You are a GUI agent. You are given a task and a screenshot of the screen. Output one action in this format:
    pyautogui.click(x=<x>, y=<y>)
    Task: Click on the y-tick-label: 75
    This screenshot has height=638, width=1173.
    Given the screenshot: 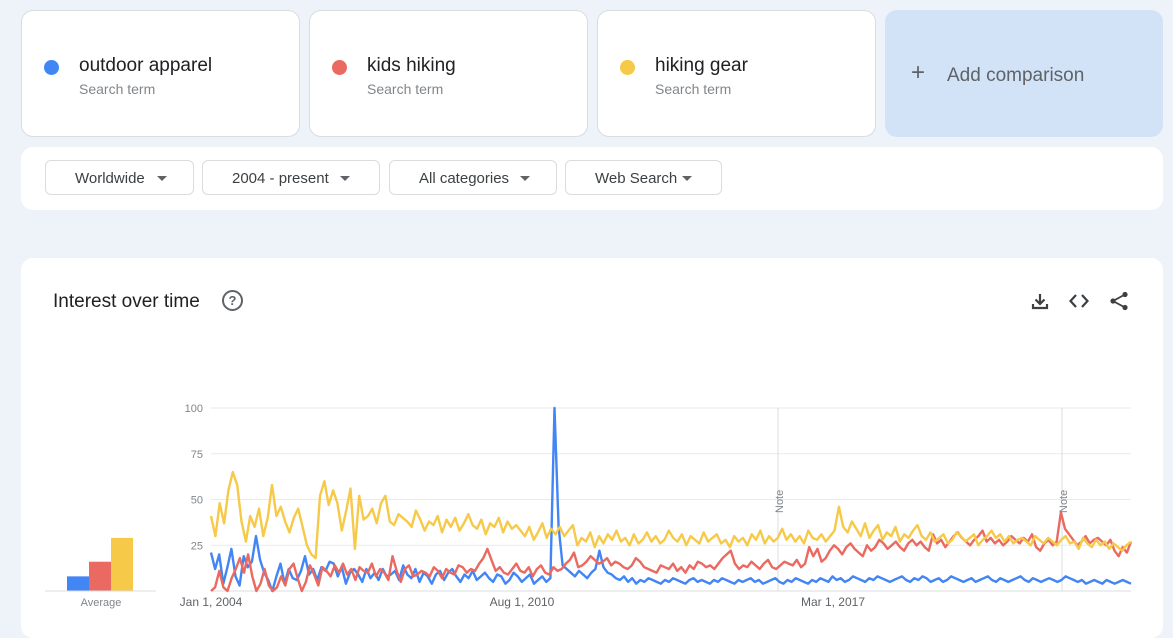 What is the action you would take?
    pyautogui.click(x=197, y=455)
    